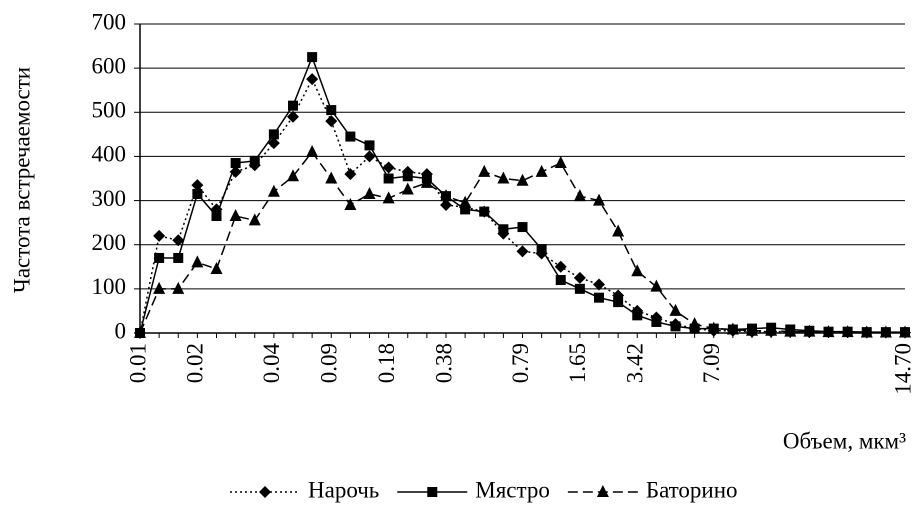 The height and width of the screenshot is (510, 913). I want to click on y-tick-label: 500, so click(109, 110).